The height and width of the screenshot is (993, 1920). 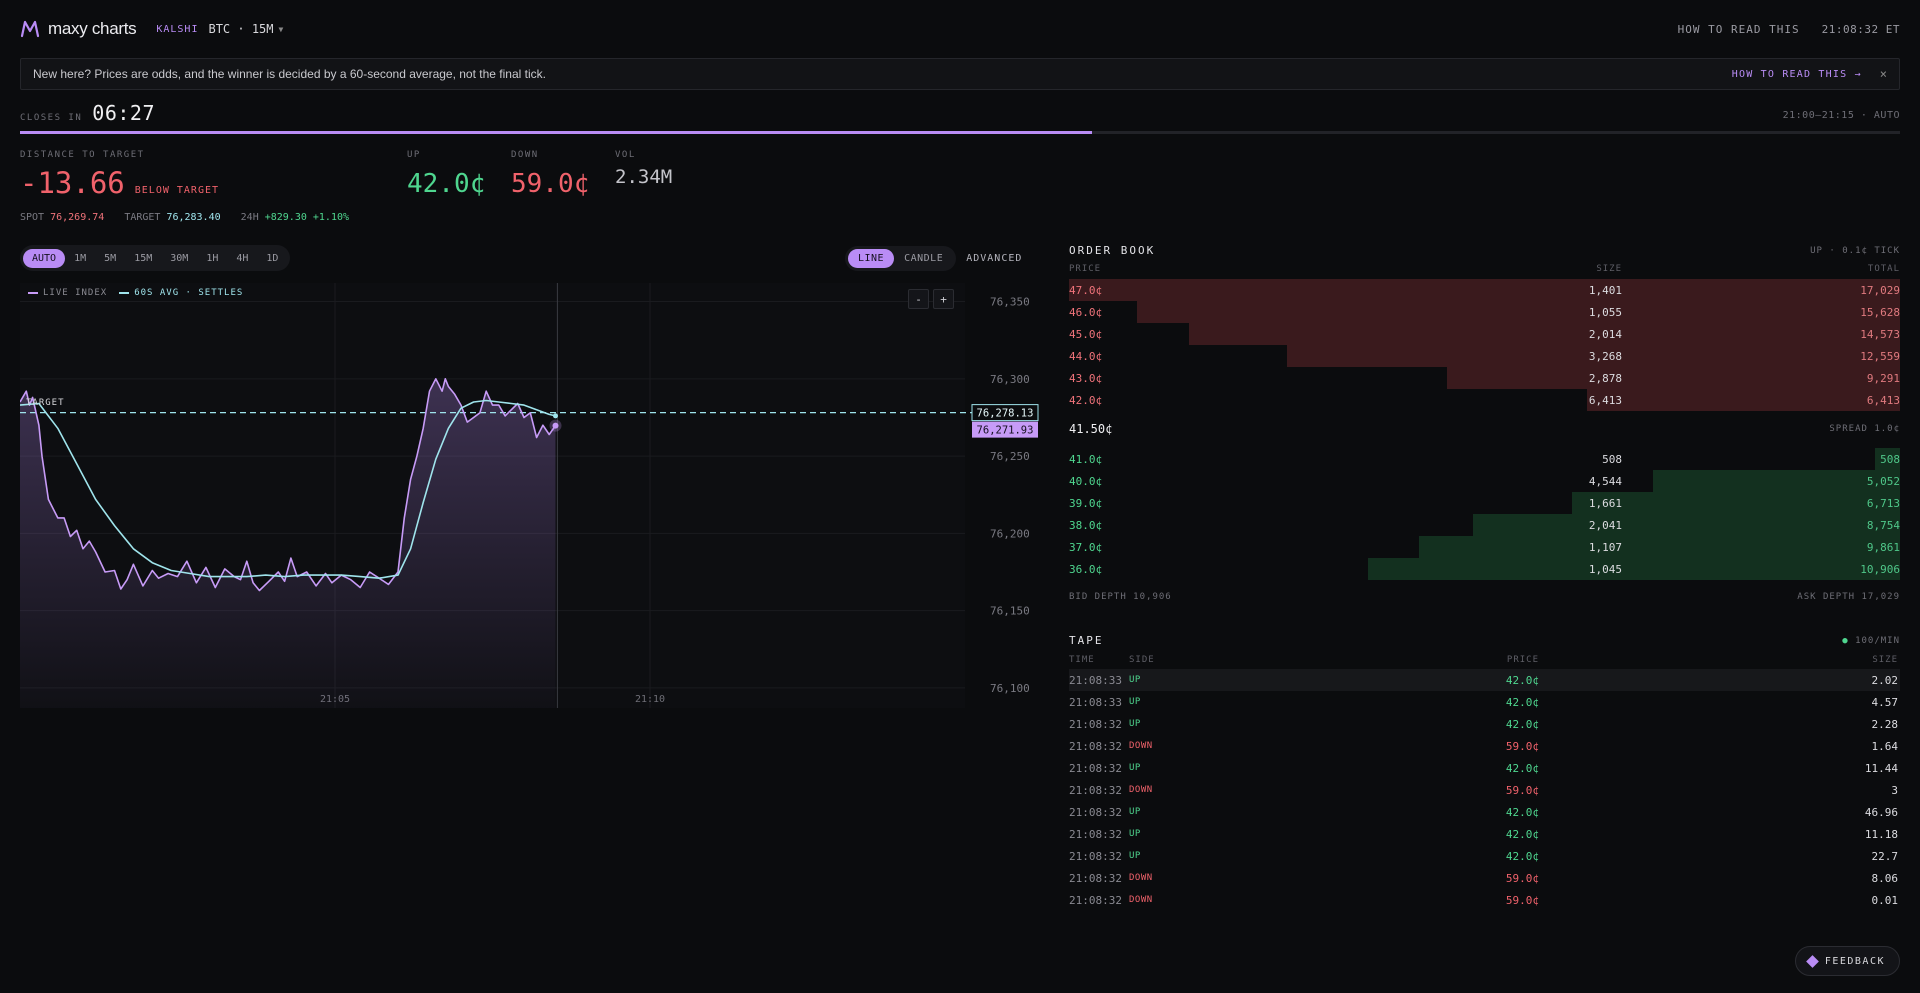 I want to click on zoom-in-button: +, so click(x=943, y=299).